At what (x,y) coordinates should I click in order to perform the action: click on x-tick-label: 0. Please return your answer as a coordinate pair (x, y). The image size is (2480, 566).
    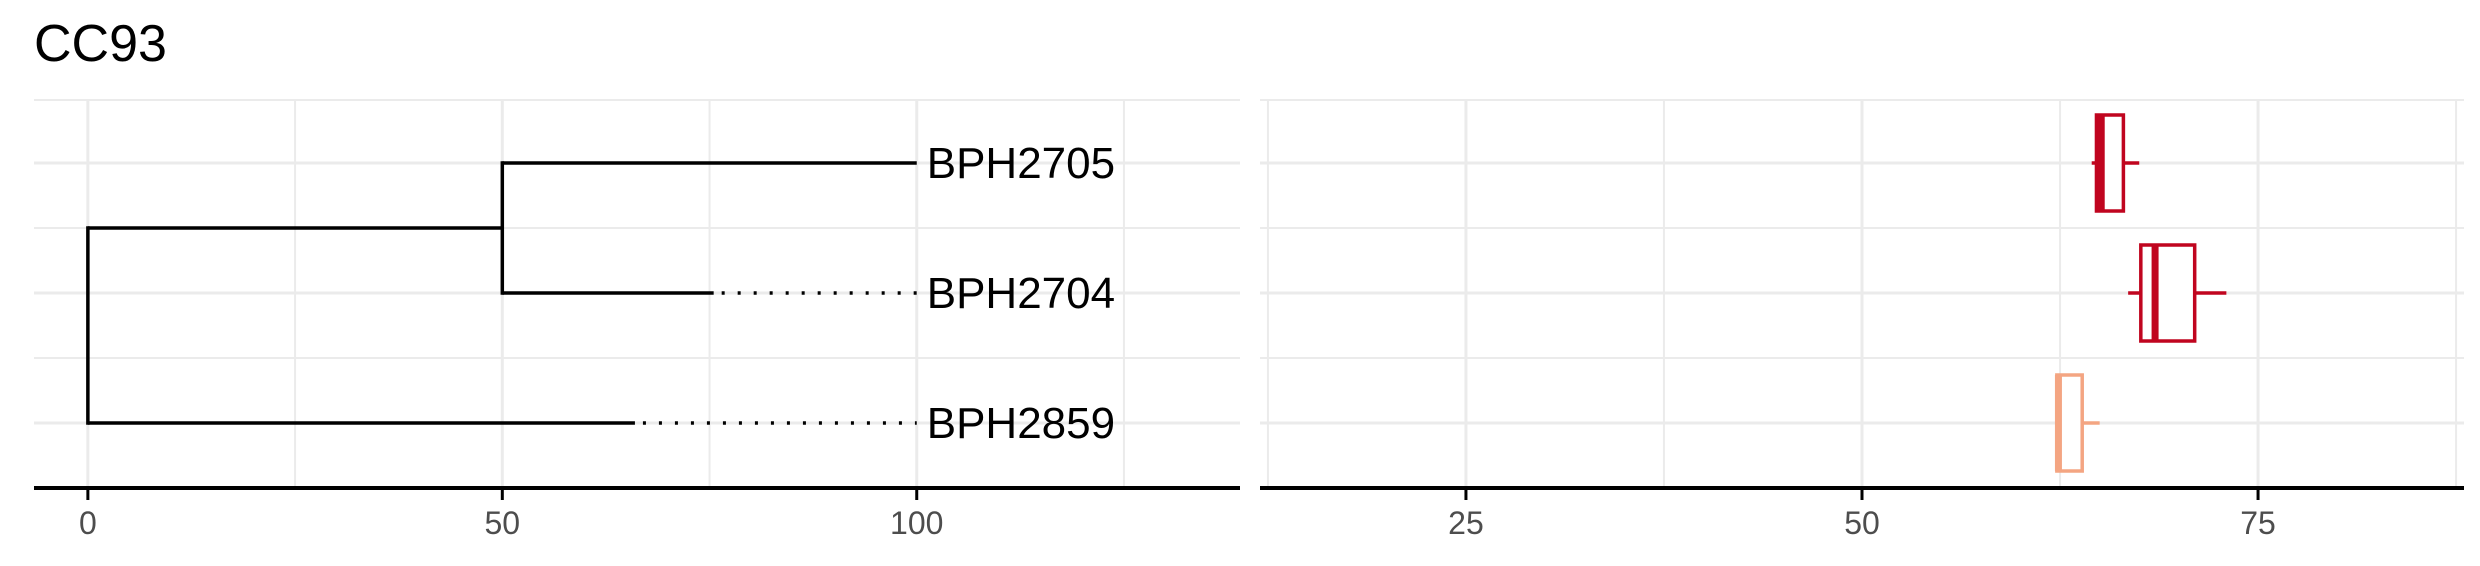
    Looking at the image, I should click on (88, 523).